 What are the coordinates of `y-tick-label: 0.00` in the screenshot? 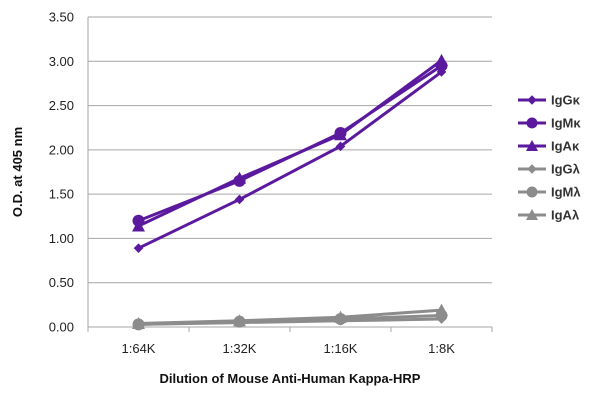 It's located at (61, 327).